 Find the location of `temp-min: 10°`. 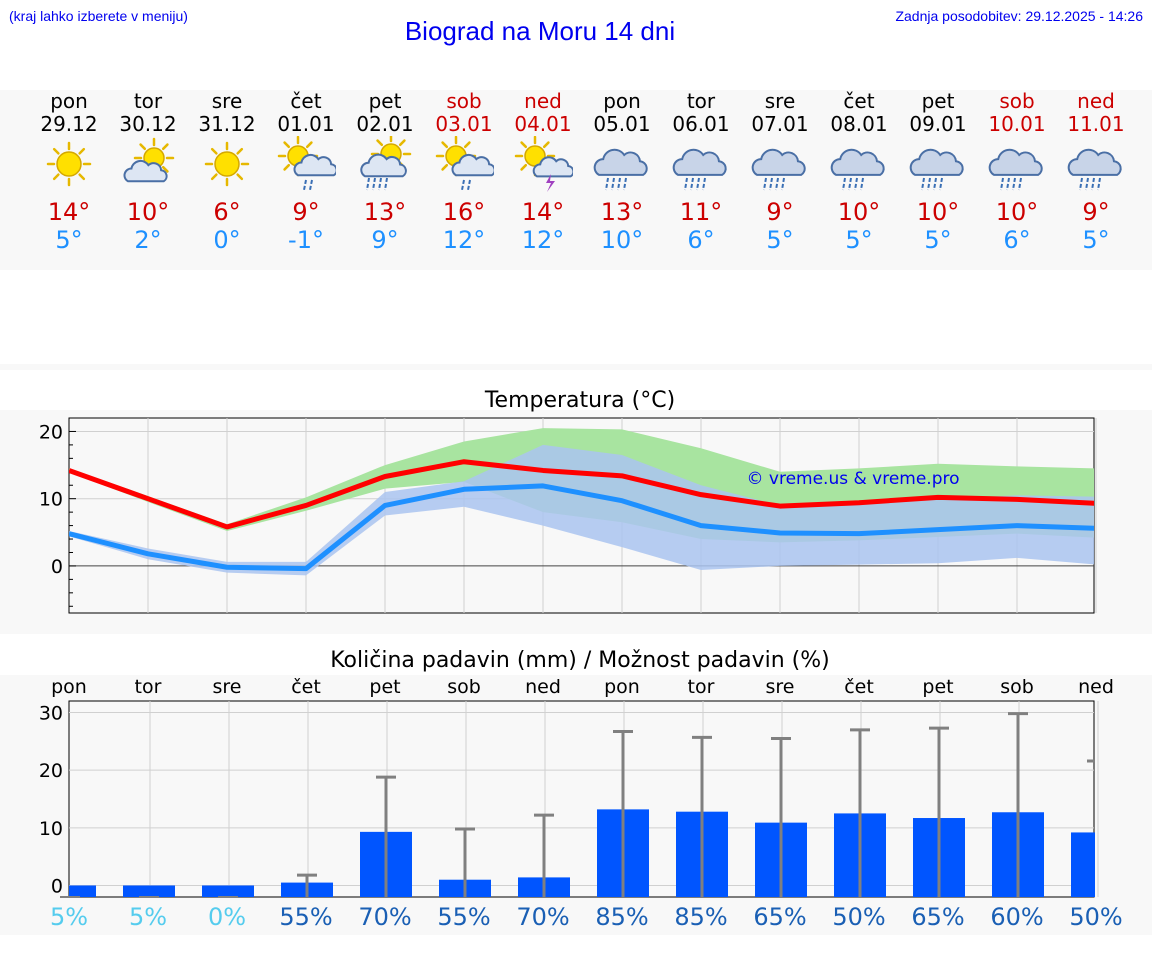

temp-min: 10° is located at coordinates (622, 240).